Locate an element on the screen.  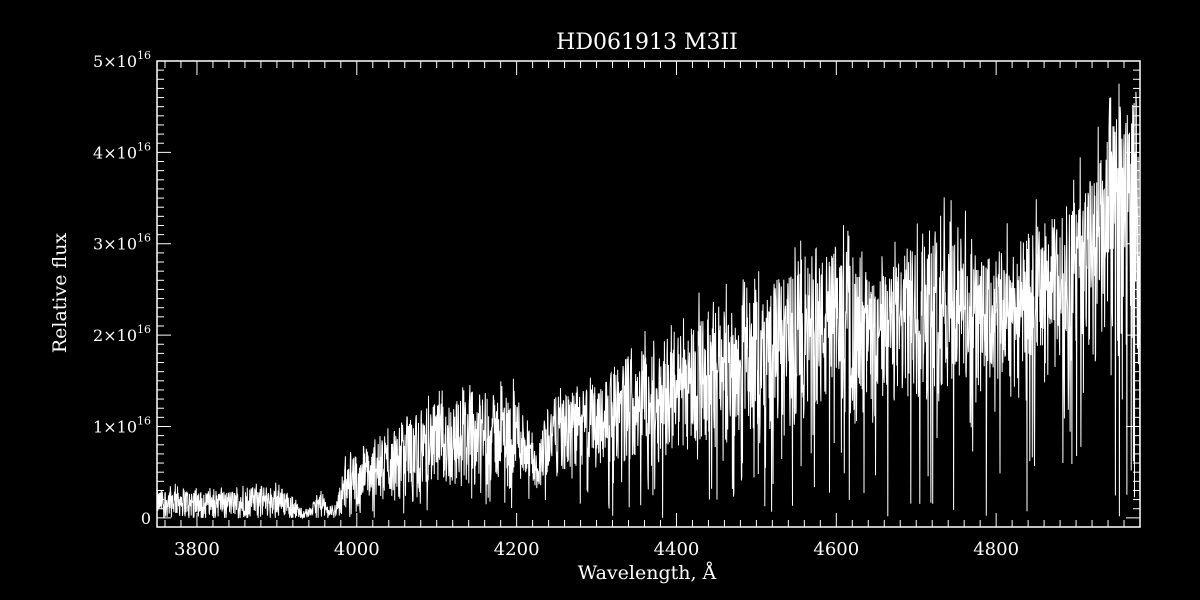
x-tick-label: 4200 is located at coordinates (517, 549).